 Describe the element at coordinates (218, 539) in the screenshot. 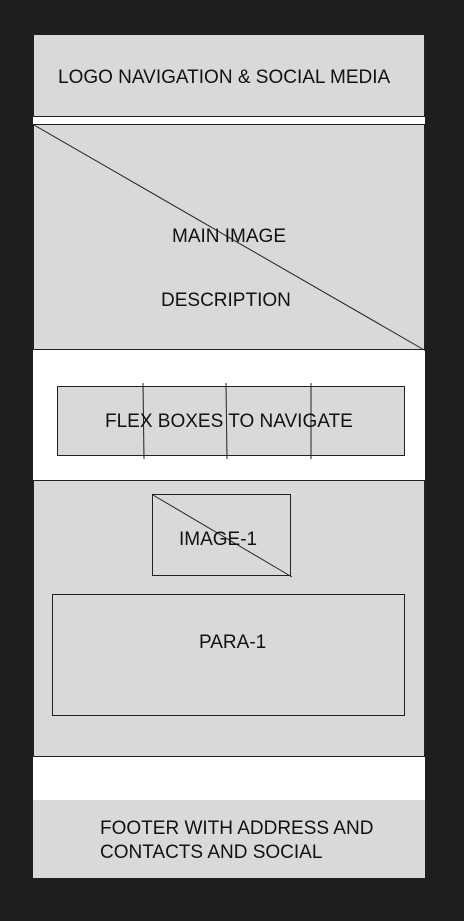

I see `image-1-label: IMAGE-1` at that location.